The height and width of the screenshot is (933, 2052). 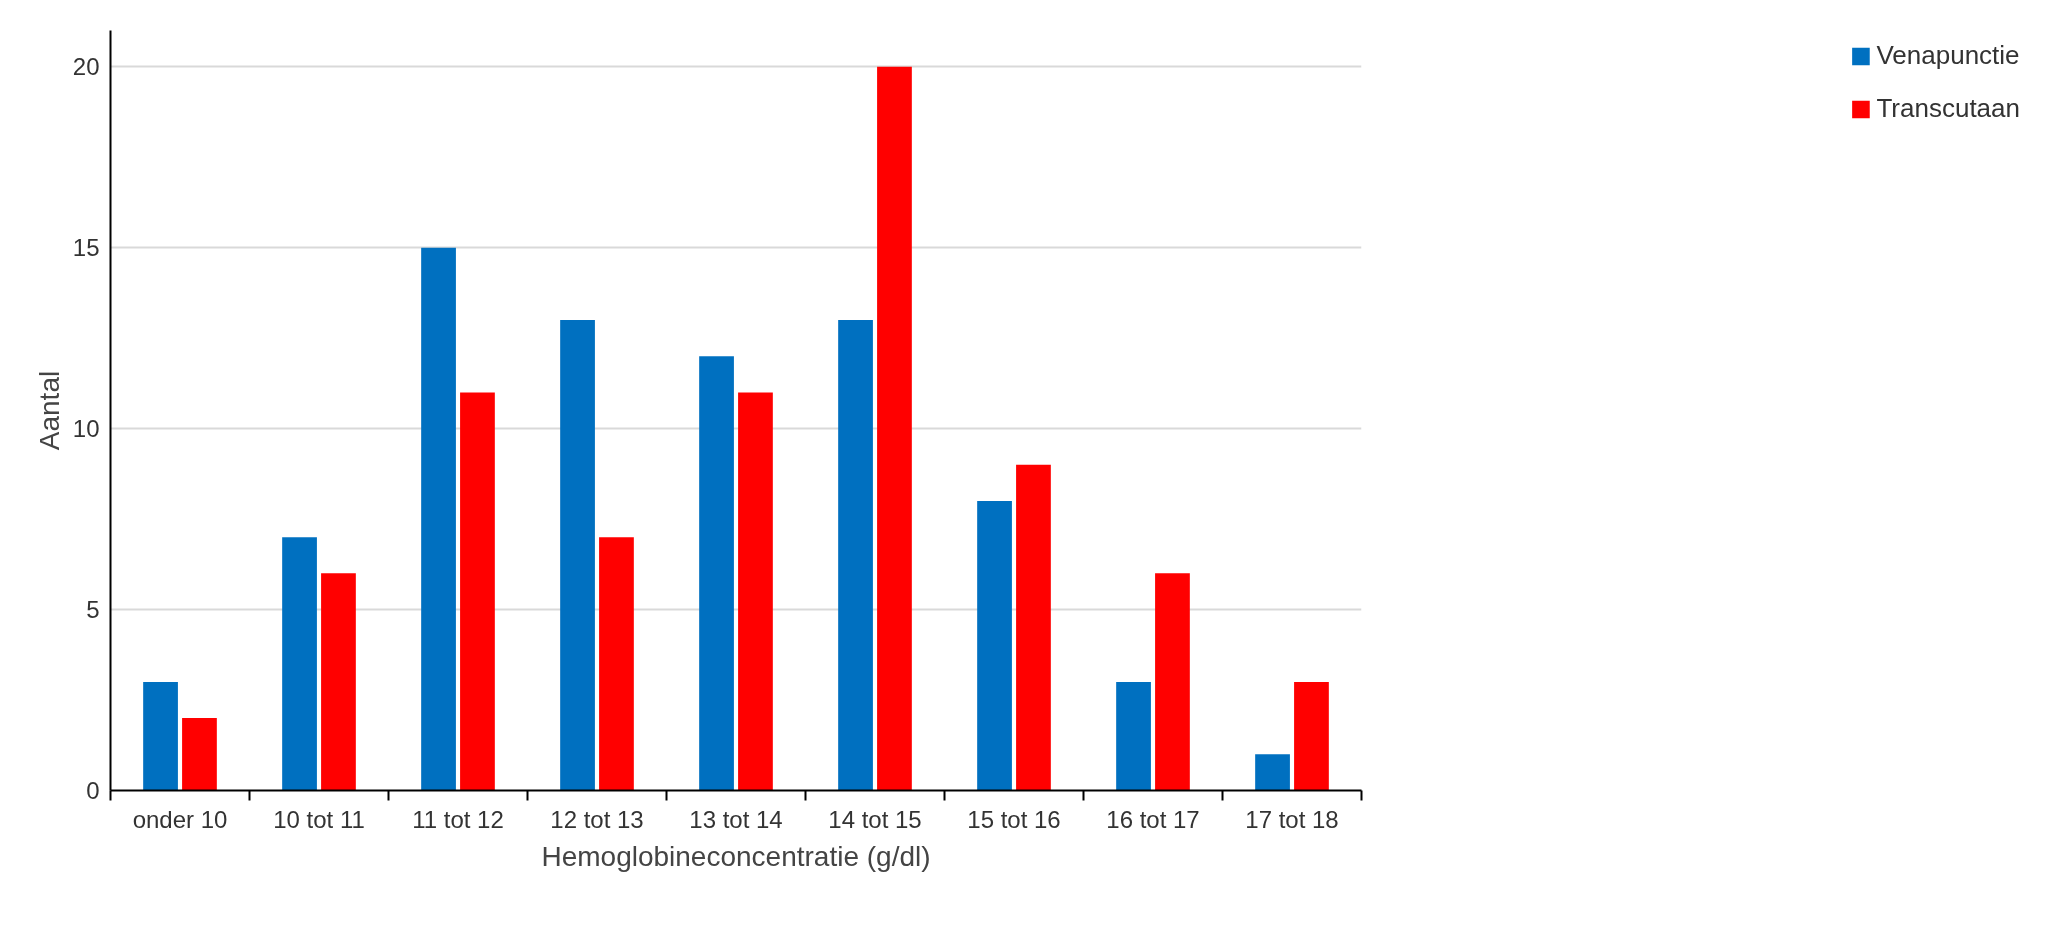 What do you see at coordinates (180, 819) in the screenshot?
I see `x-tick-label: onder 10` at bounding box center [180, 819].